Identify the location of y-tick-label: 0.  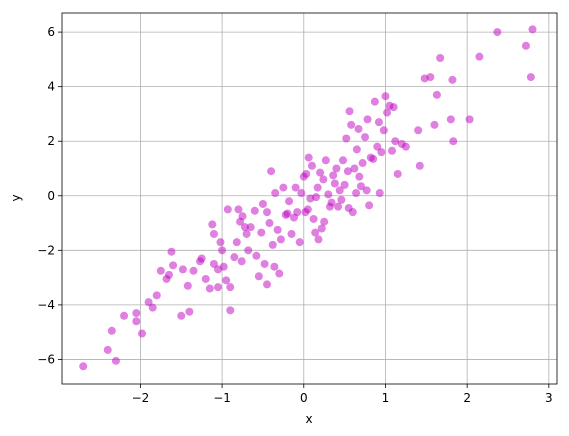
(51, 196).